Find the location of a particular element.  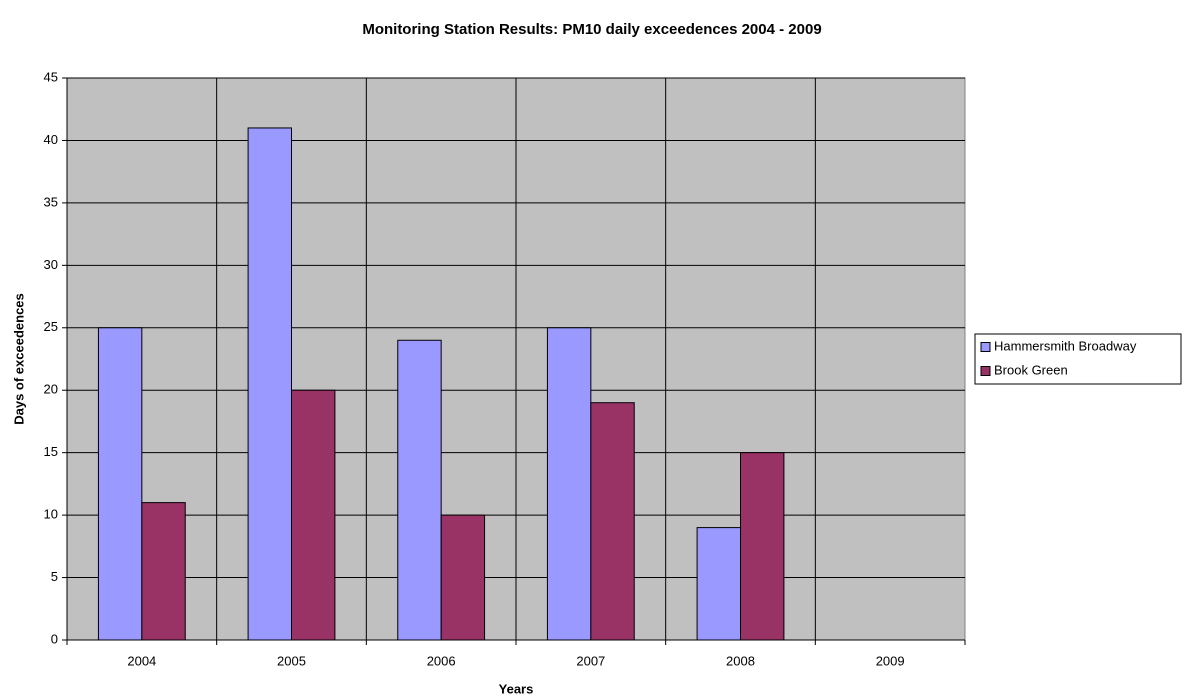

x-tick-label: 2008 is located at coordinates (740, 660).